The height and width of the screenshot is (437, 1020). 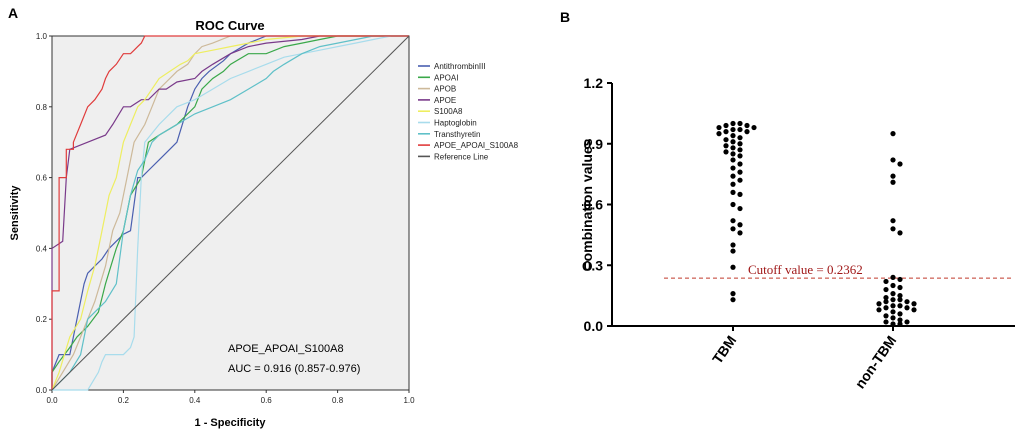 I want to click on roc-y-tick-label: 0.2, so click(x=42, y=319).